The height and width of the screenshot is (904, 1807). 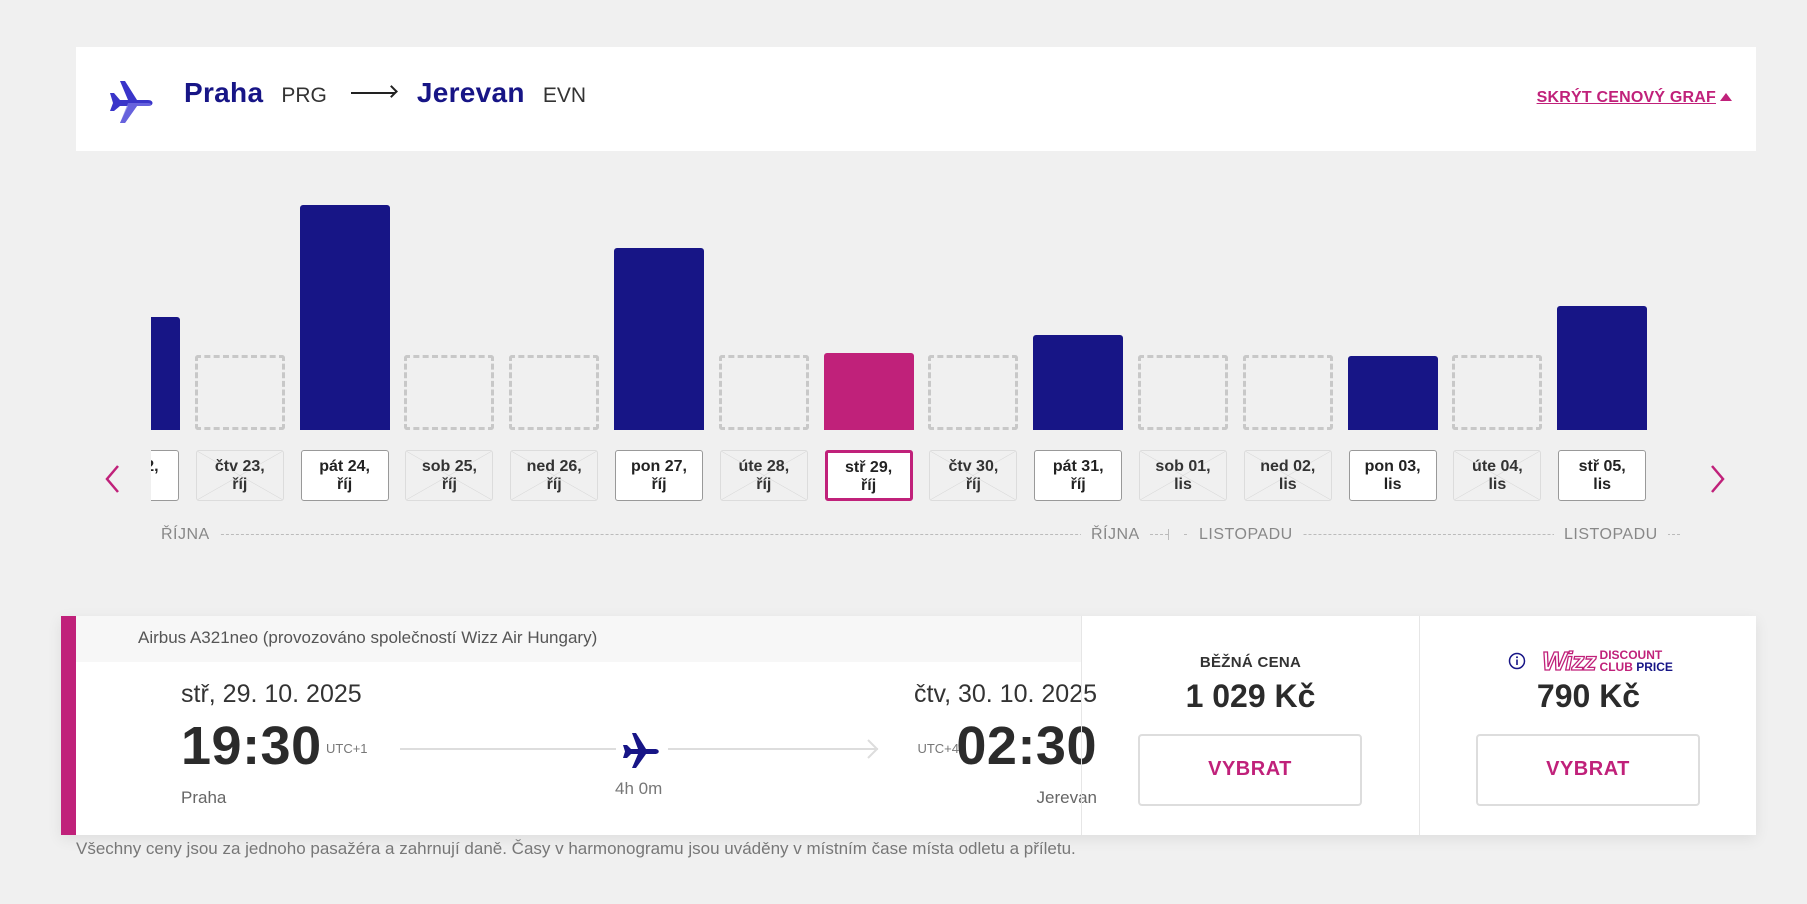 What do you see at coordinates (658, 466) in the screenshot?
I see `date-day-label: pon 27,` at bounding box center [658, 466].